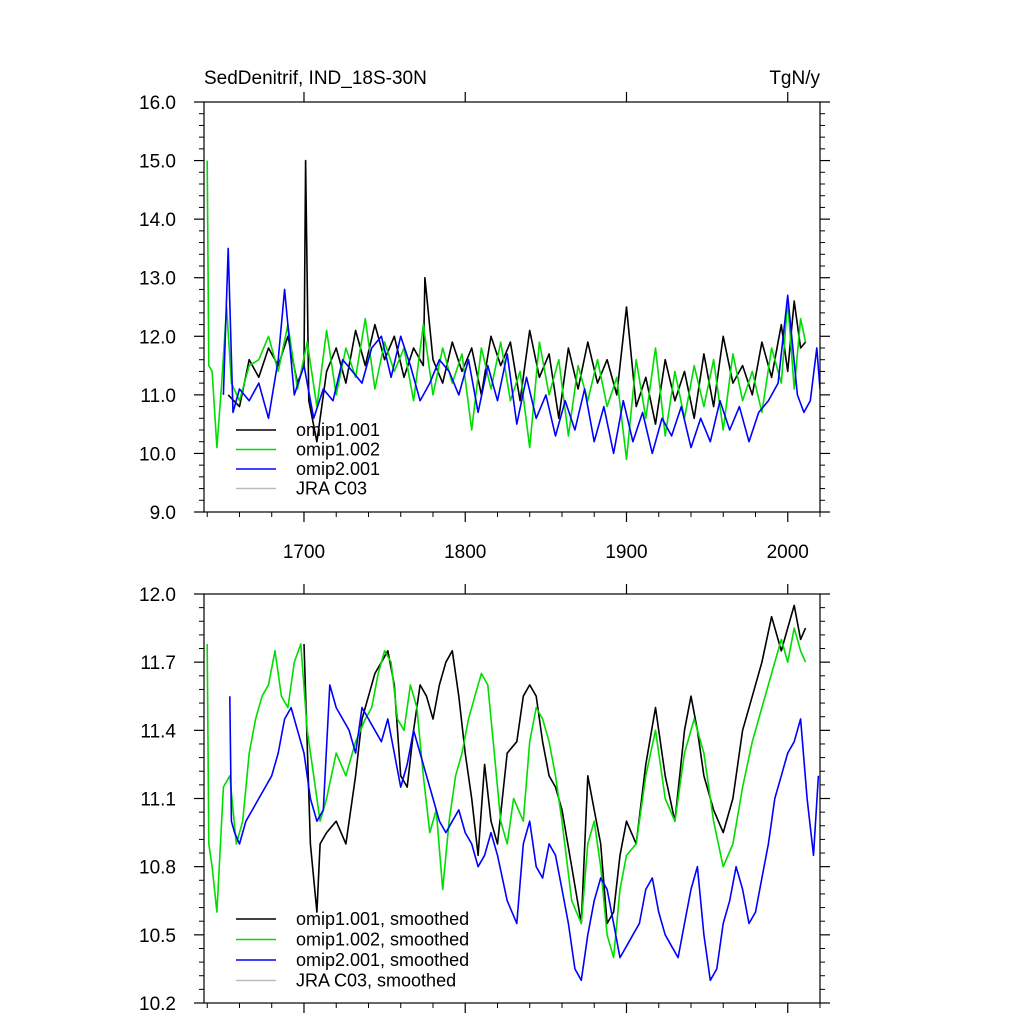  Describe the element at coordinates (331, 489) in the screenshot. I see `legend-label: JRA C03` at that location.